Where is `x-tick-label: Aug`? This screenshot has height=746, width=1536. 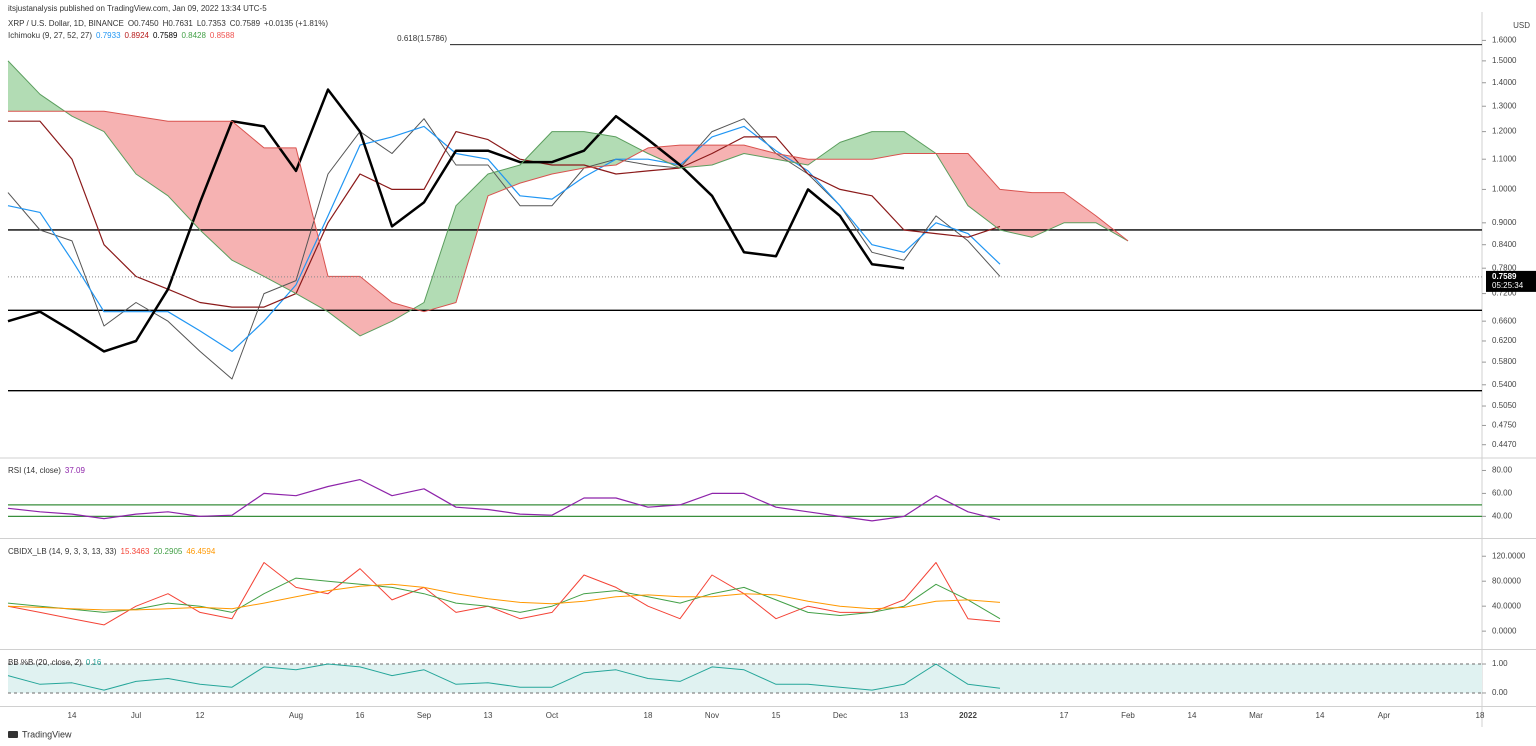
x-tick-label: Aug is located at coordinates (296, 715).